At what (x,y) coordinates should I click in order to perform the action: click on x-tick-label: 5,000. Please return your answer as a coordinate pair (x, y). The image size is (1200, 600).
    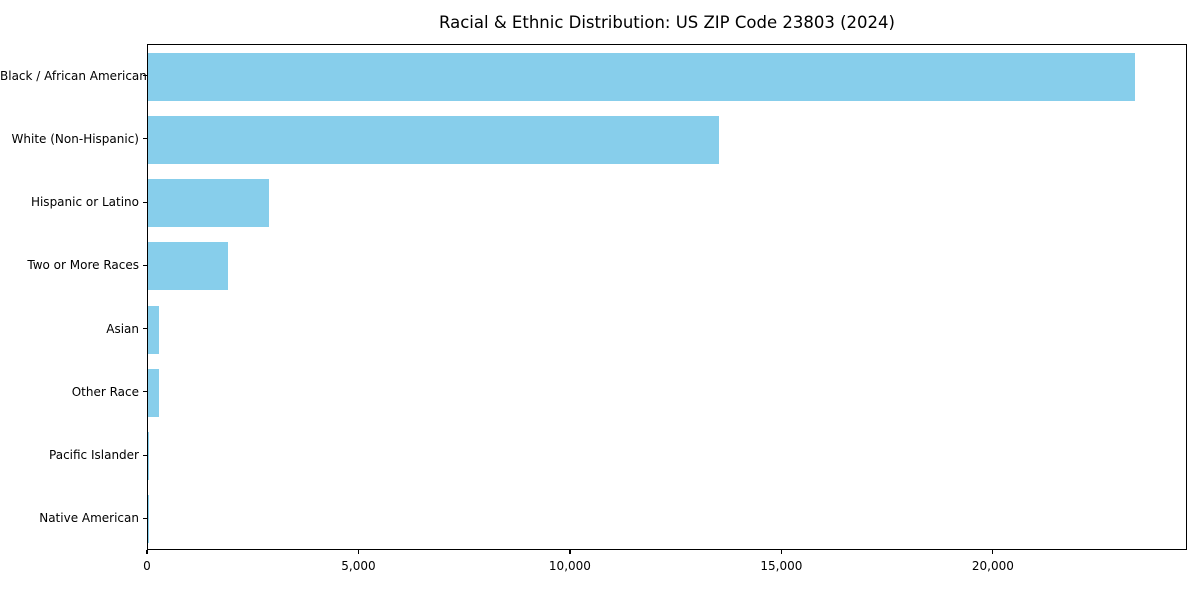
    Looking at the image, I should click on (358, 566).